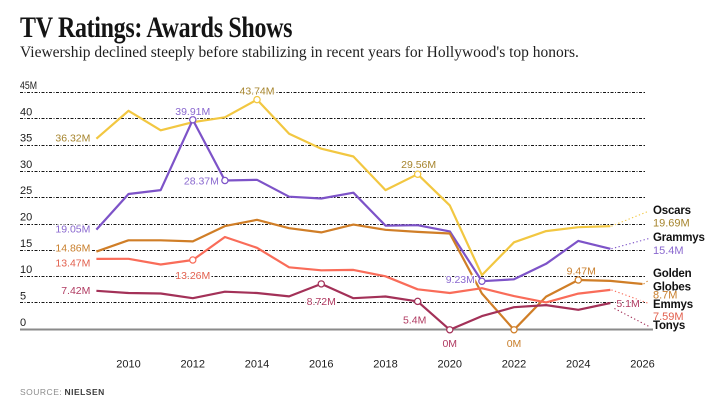 Image resolution: width=720 pixels, height=403 pixels. I want to click on annotation-grammys-2009: 19.05M, so click(72, 230).